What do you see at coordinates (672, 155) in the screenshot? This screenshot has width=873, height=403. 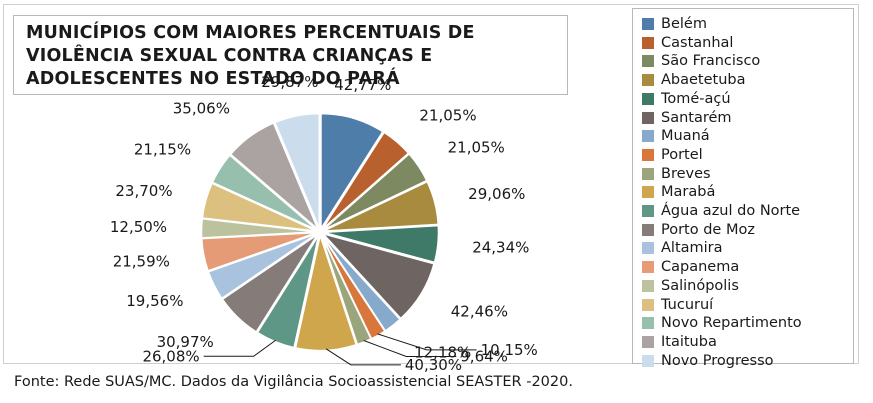 I see `legend-item-portel: Portel` at bounding box center [672, 155].